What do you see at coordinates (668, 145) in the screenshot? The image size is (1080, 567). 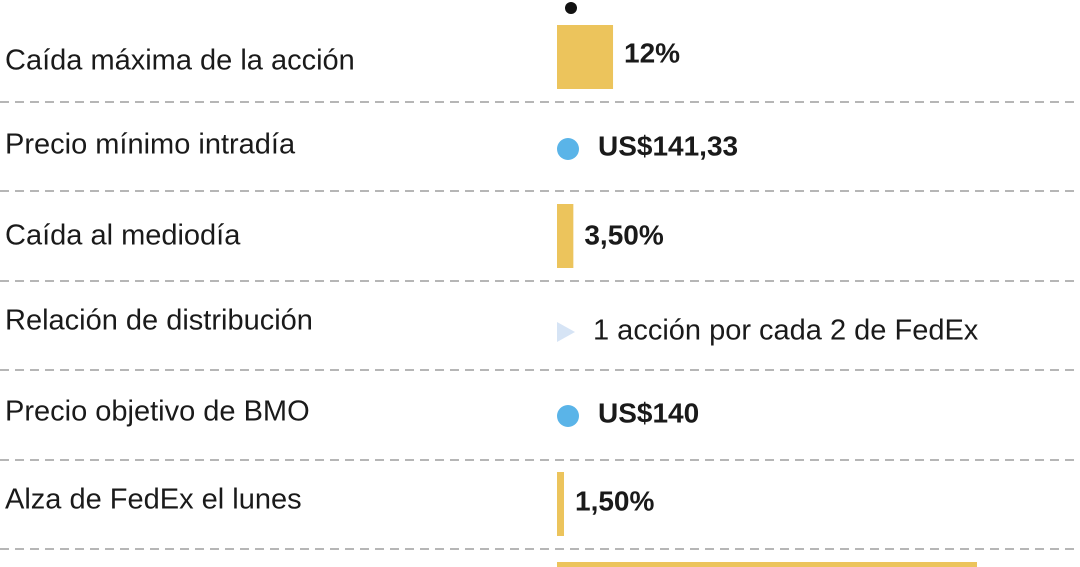 I see `value-text: US$141,33` at bounding box center [668, 145].